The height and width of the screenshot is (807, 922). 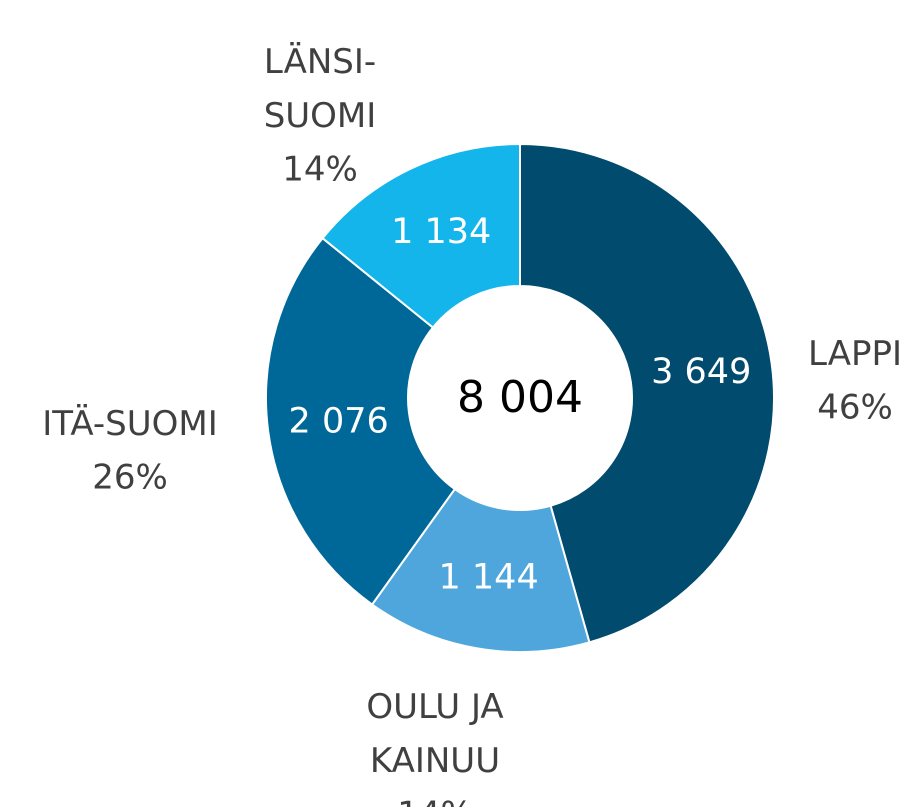 I want to click on category-label: LAPPI, so click(x=855, y=354).